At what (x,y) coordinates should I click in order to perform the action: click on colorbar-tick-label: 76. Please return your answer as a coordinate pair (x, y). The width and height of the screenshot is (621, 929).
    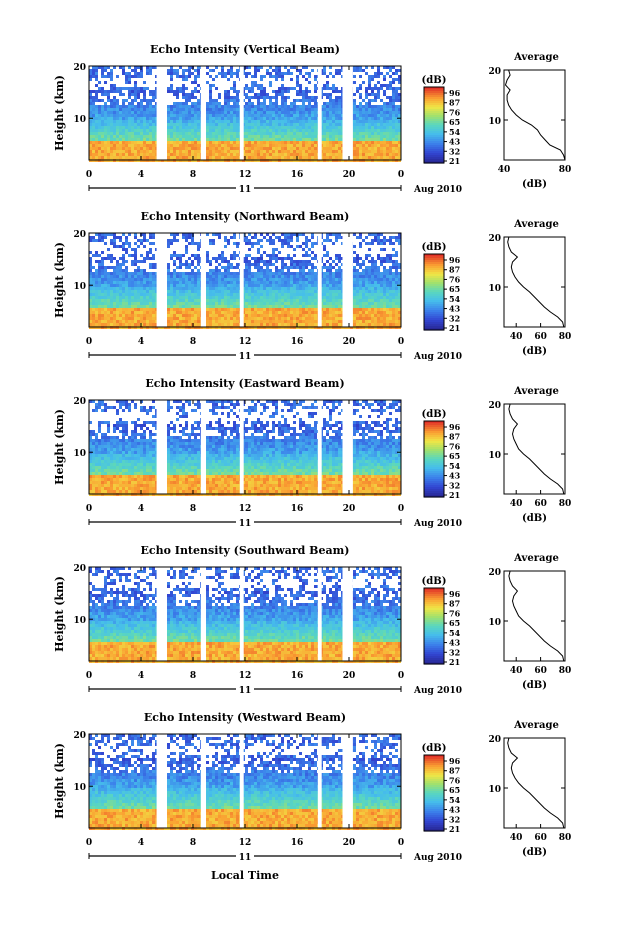
    Looking at the image, I should click on (455, 112).